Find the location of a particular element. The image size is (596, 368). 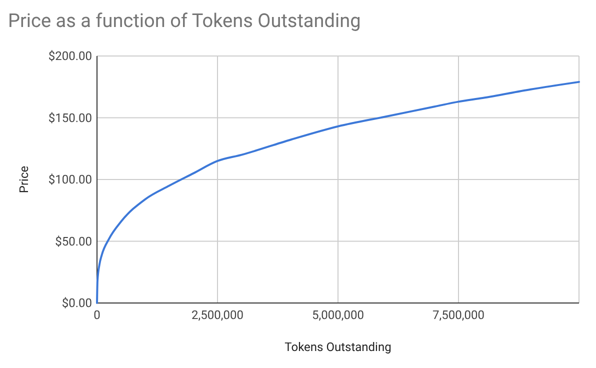

x-axis-title: Tokens Outstanding is located at coordinates (338, 347).